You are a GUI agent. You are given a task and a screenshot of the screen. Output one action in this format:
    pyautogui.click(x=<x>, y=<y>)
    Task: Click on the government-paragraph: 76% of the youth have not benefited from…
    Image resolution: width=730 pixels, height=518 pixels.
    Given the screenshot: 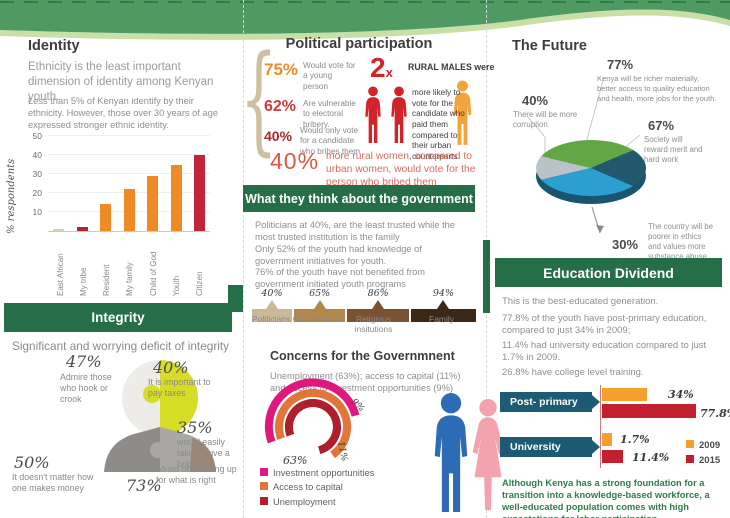 What is the action you would take?
    pyautogui.click(x=340, y=278)
    